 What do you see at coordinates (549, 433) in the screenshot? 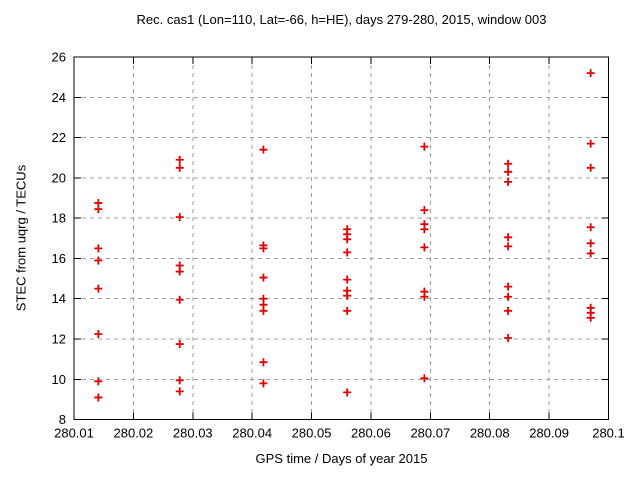
I see `x-tick-label: 280.09` at bounding box center [549, 433].